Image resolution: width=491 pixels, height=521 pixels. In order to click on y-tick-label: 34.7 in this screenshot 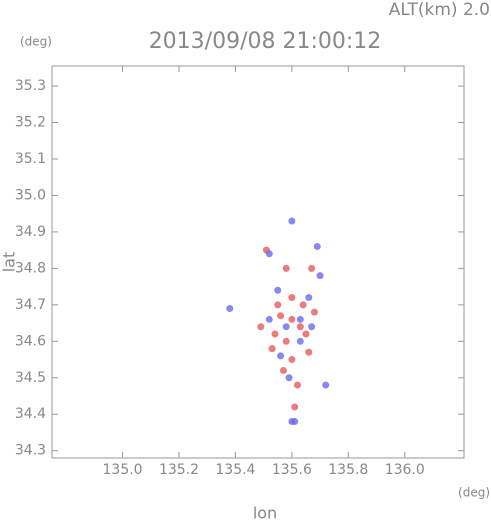, I will do `click(30, 305)`.